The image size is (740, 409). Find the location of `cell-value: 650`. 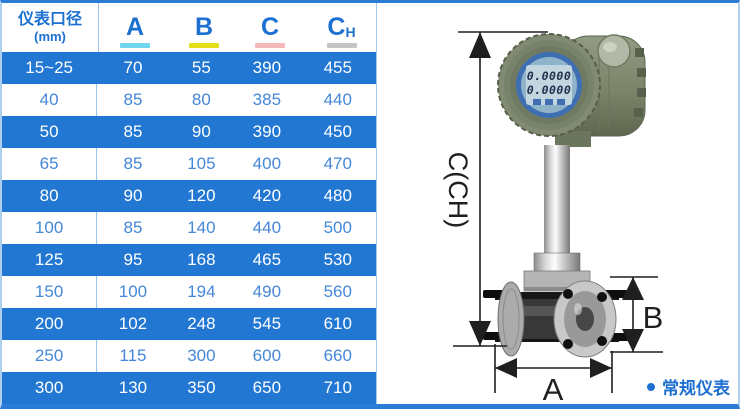

cell-value: 650 is located at coordinates (267, 387).